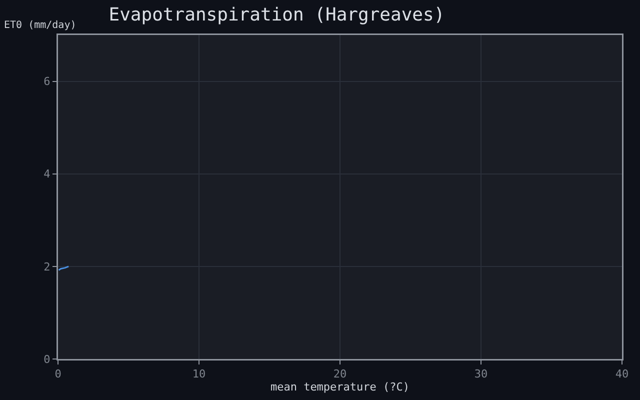 Image resolution: width=640 pixels, height=400 pixels. Describe the element at coordinates (622, 374) in the screenshot. I see `x-tick-label: 40` at that location.